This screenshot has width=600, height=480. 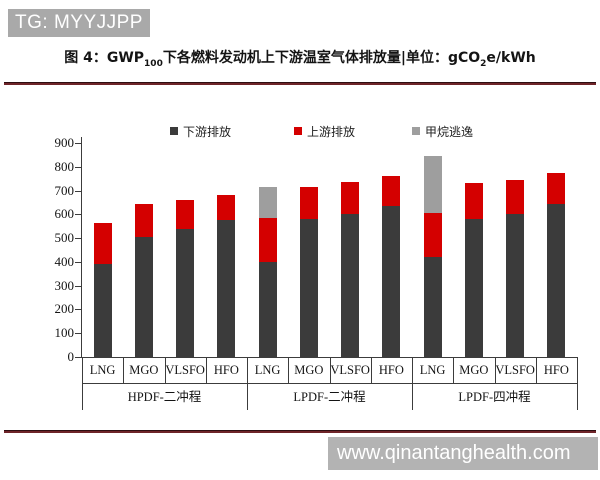 I want to click on y-axis-label: 700, so click(x=64, y=190).